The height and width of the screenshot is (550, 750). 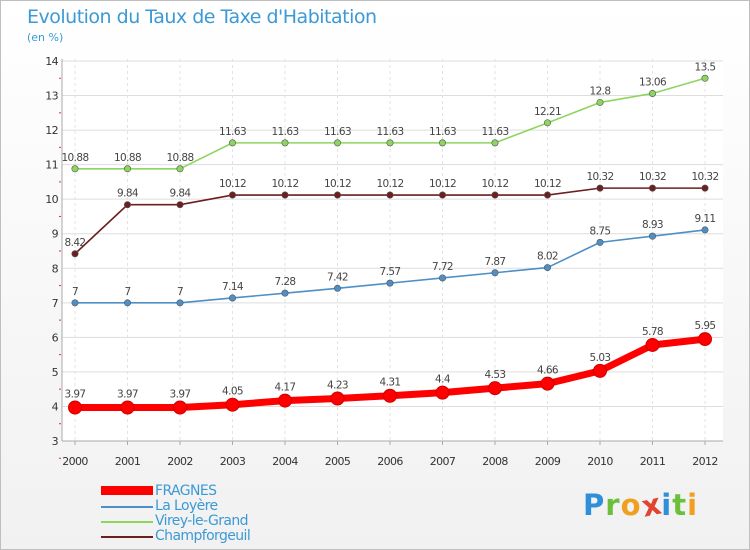 I want to click on x-tick-label: 2005, so click(x=338, y=461).